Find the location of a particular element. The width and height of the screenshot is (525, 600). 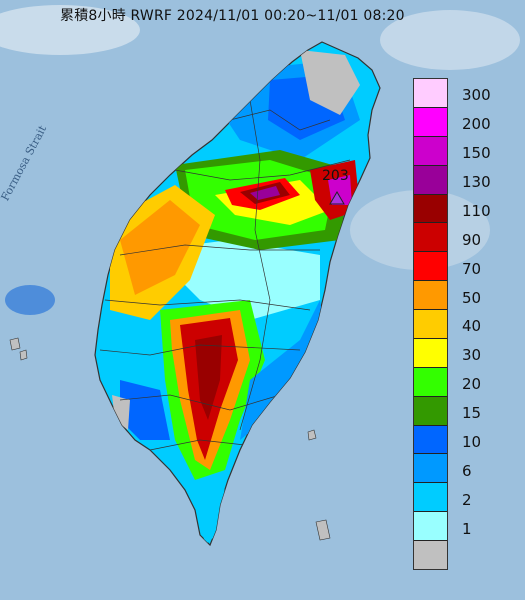

legend-label: 40 is located at coordinates (472, 326).